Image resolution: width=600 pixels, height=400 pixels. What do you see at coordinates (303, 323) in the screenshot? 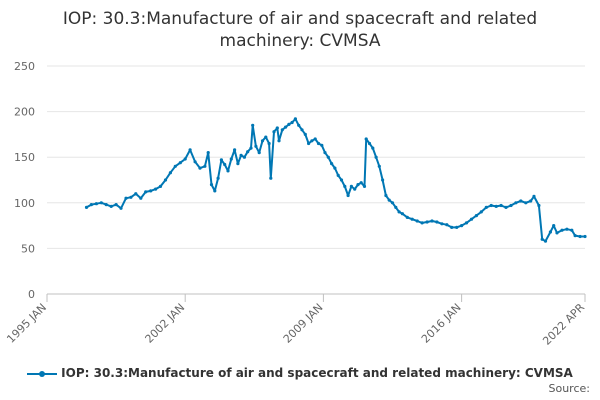
I see `x-tick-label: 2009 JAN` at bounding box center [303, 323].